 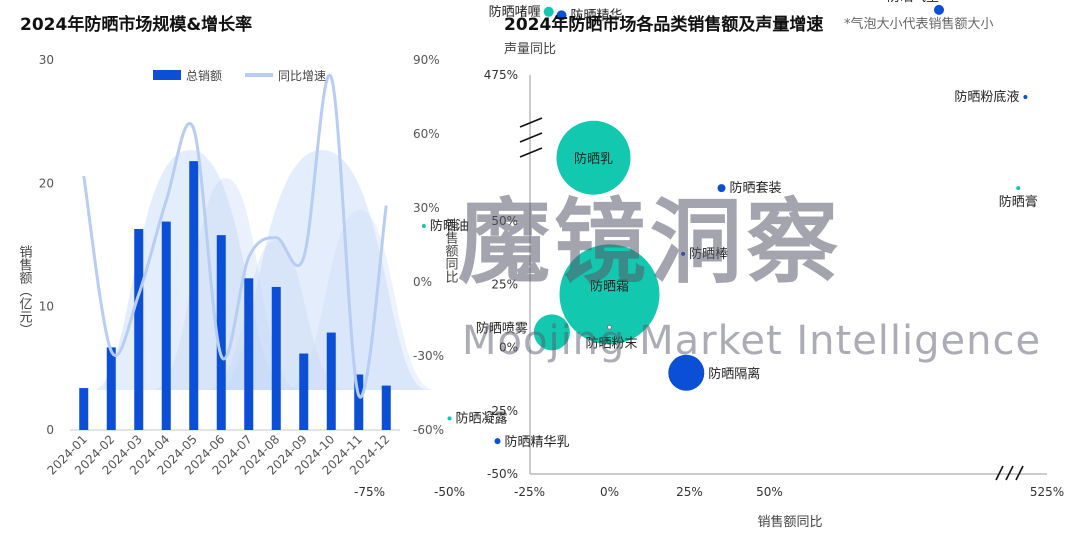 What do you see at coordinates (204, 76) in the screenshot?
I see `legend-bar-label: 总销额` at bounding box center [204, 76].